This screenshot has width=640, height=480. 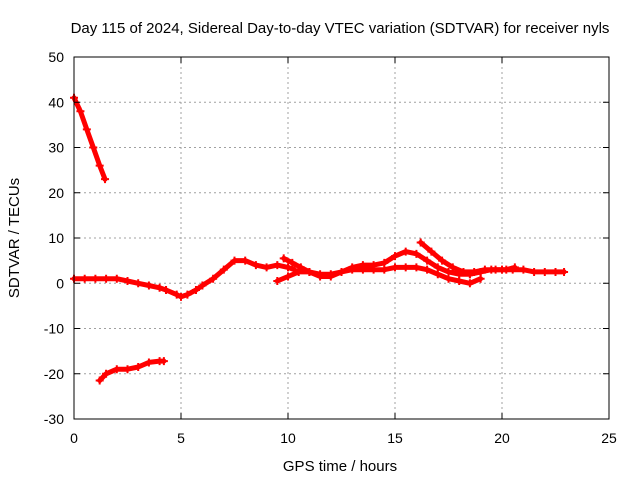 I want to click on y-tick-label: 30, so click(x=56, y=148).